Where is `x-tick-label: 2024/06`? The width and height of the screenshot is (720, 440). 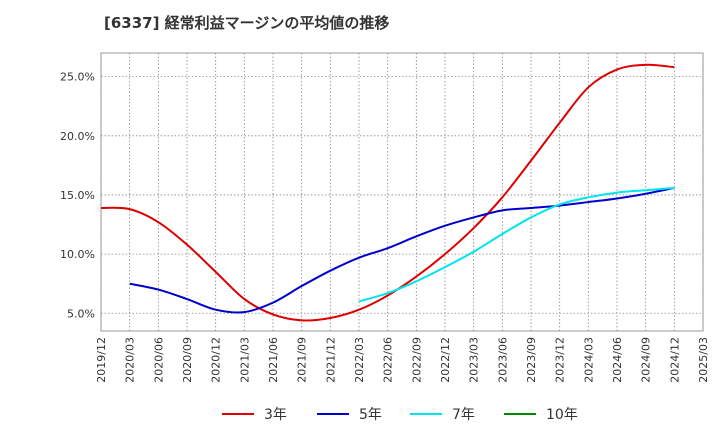 x-tick-label: 2024/06 is located at coordinates (617, 360).